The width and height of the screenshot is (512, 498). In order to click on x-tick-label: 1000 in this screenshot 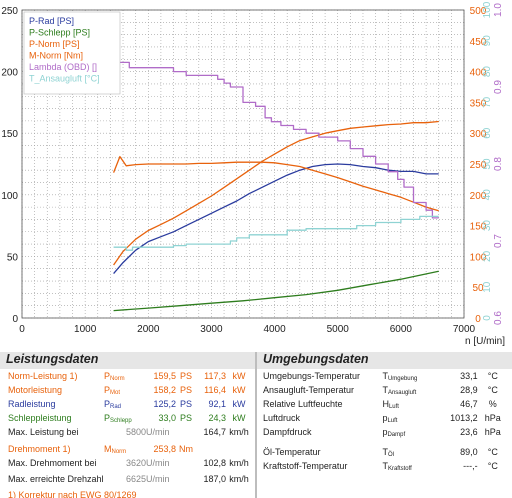, I will do `click(85, 329)`.